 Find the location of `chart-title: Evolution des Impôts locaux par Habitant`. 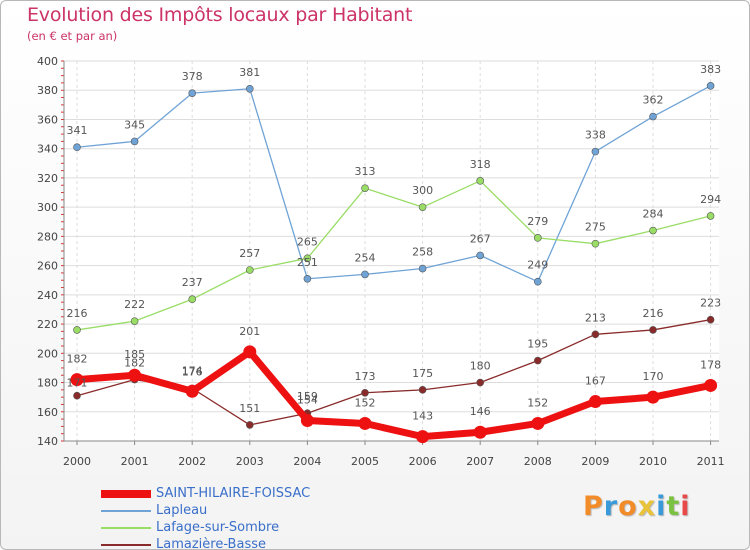

chart-title: Evolution des Impôts locaux par Habitant is located at coordinates (220, 15).